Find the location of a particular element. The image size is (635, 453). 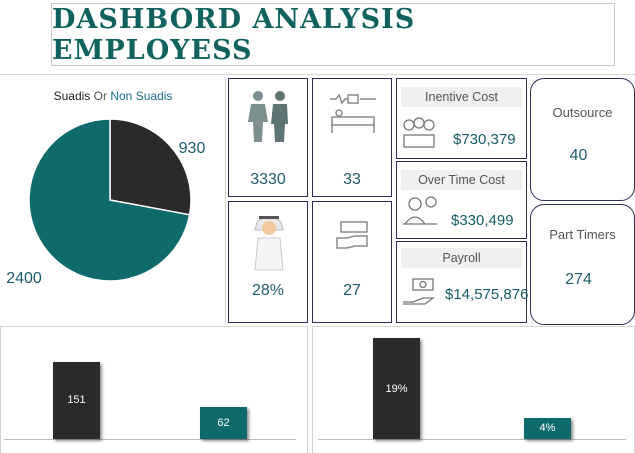

money-icon is located at coordinates (419, 132).